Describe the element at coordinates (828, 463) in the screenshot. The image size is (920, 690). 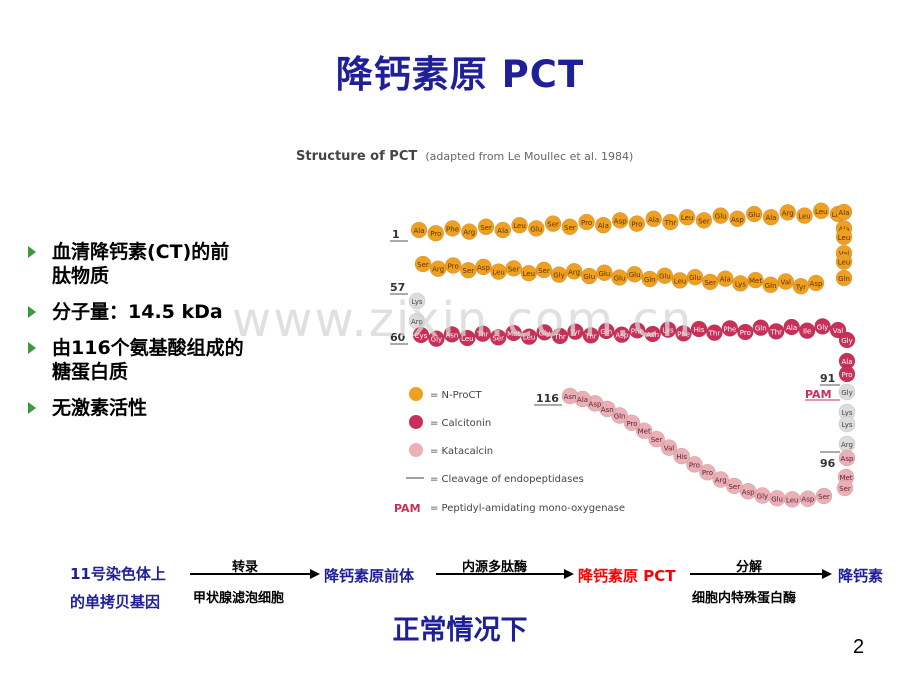
I see `marker-96: 96` at that location.